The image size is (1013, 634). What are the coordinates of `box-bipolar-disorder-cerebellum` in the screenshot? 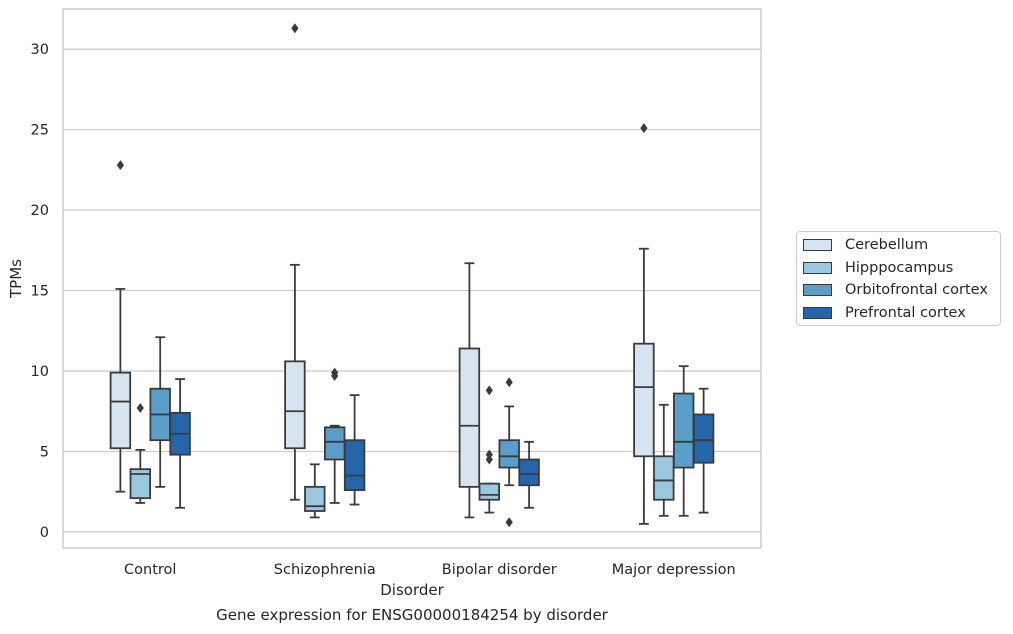 It's located at (469, 417).